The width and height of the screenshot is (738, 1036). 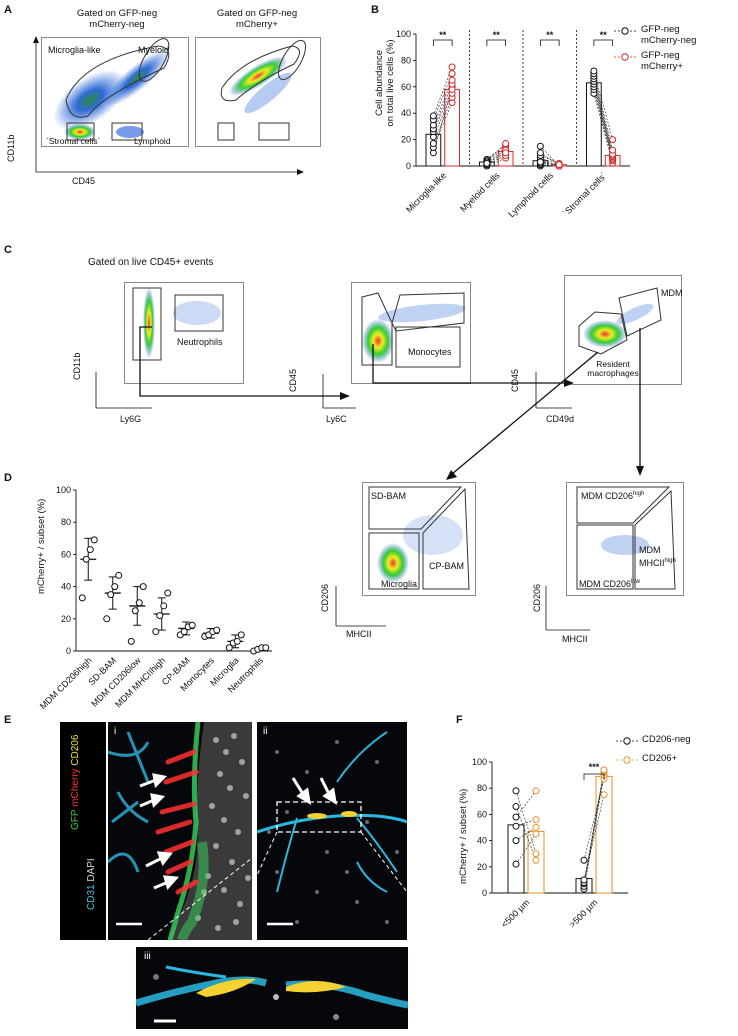 I want to click on micrograph-ii: ii, so click(x=332, y=831).